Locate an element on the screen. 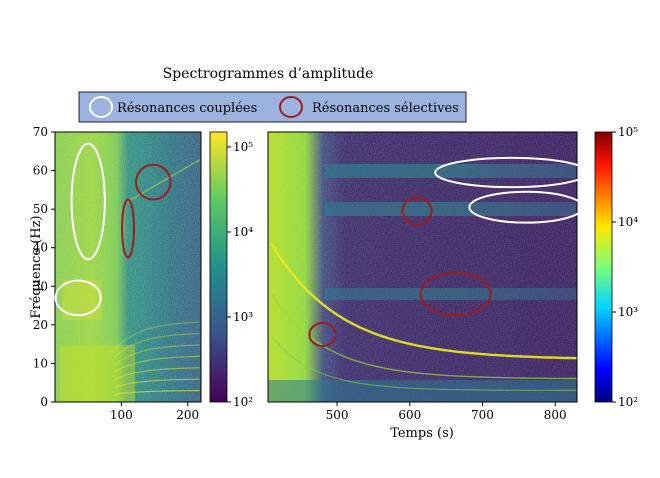  y-tick-label: 0 is located at coordinates (44, 402).